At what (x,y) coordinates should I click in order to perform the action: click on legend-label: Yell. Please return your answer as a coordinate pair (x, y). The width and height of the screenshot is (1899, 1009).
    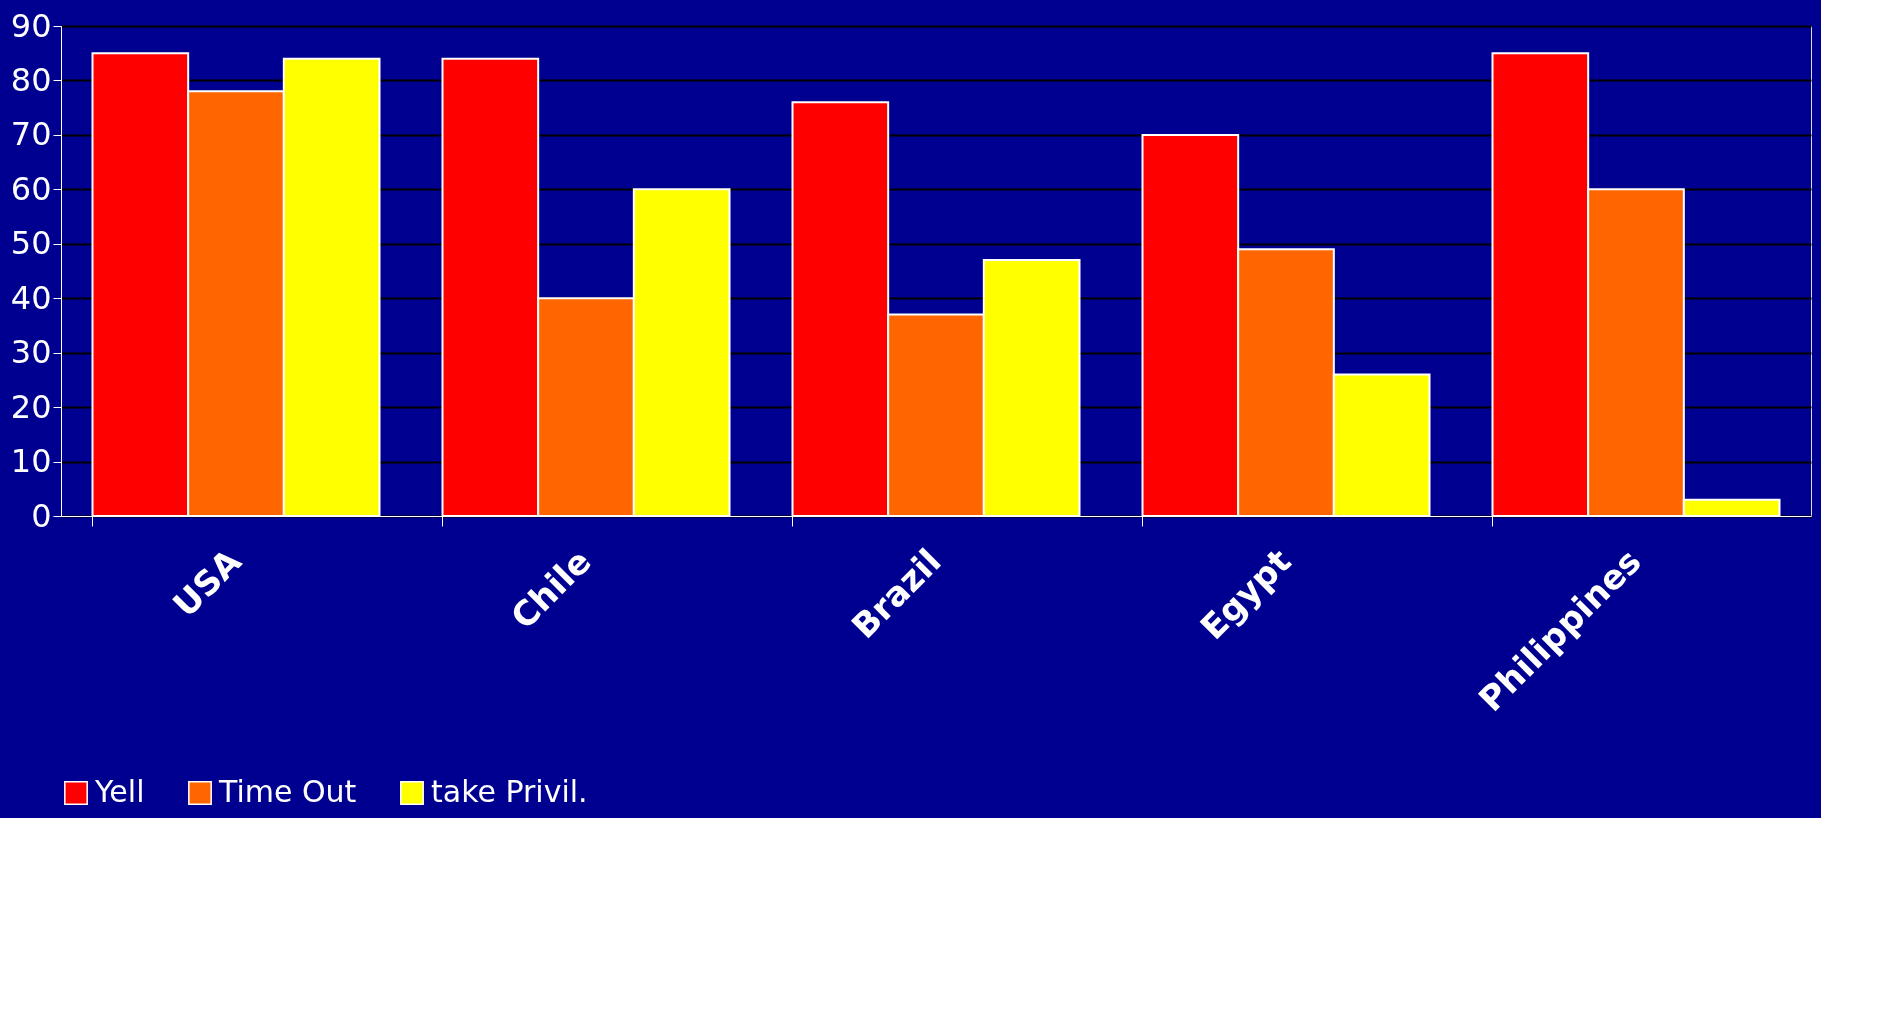
    Looking at the image, I should click on (119, 791).